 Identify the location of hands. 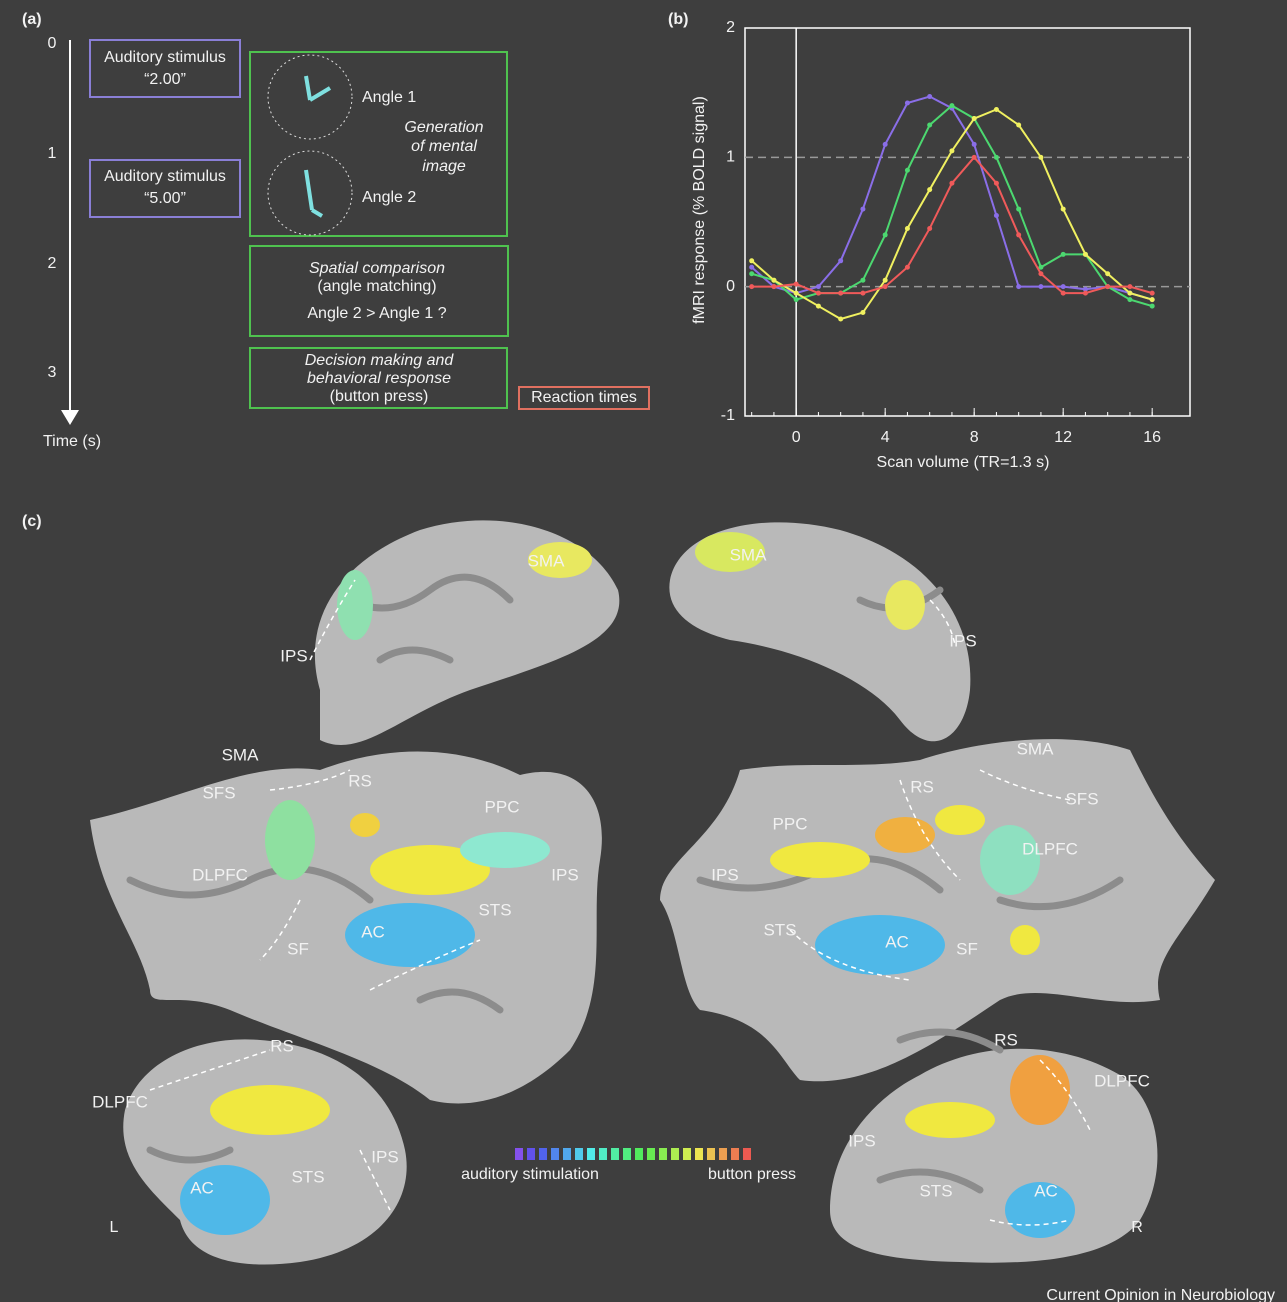
(314, 193).